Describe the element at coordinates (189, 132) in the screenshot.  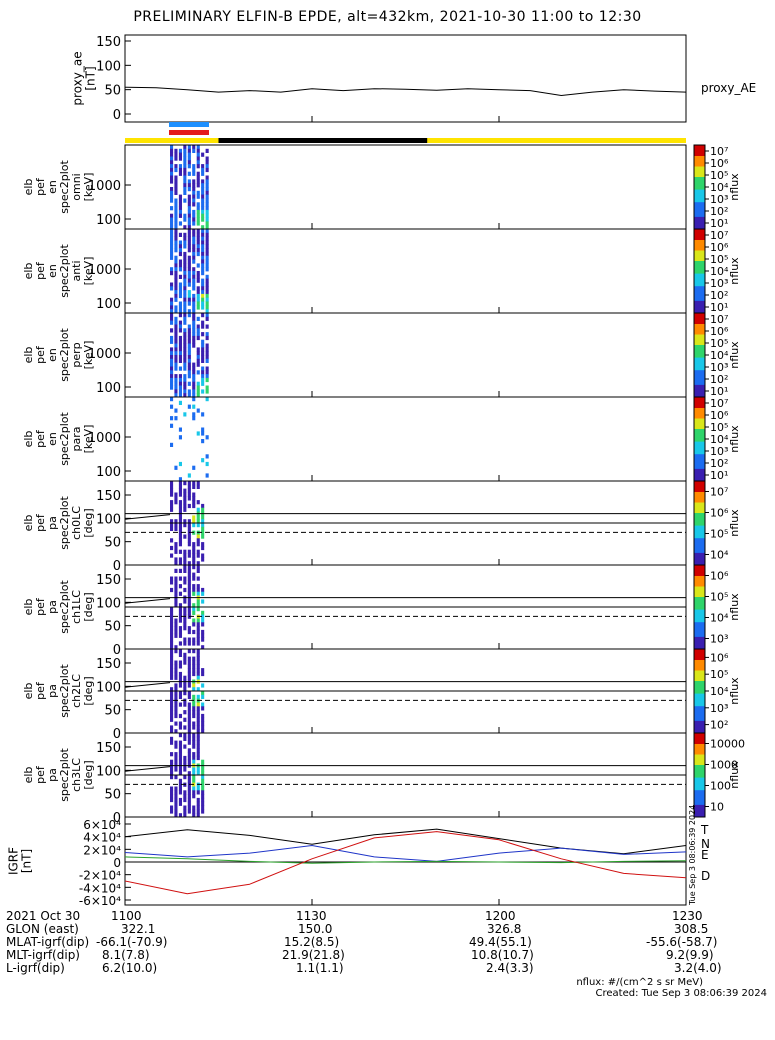
I see `science-zone-red` at that location.